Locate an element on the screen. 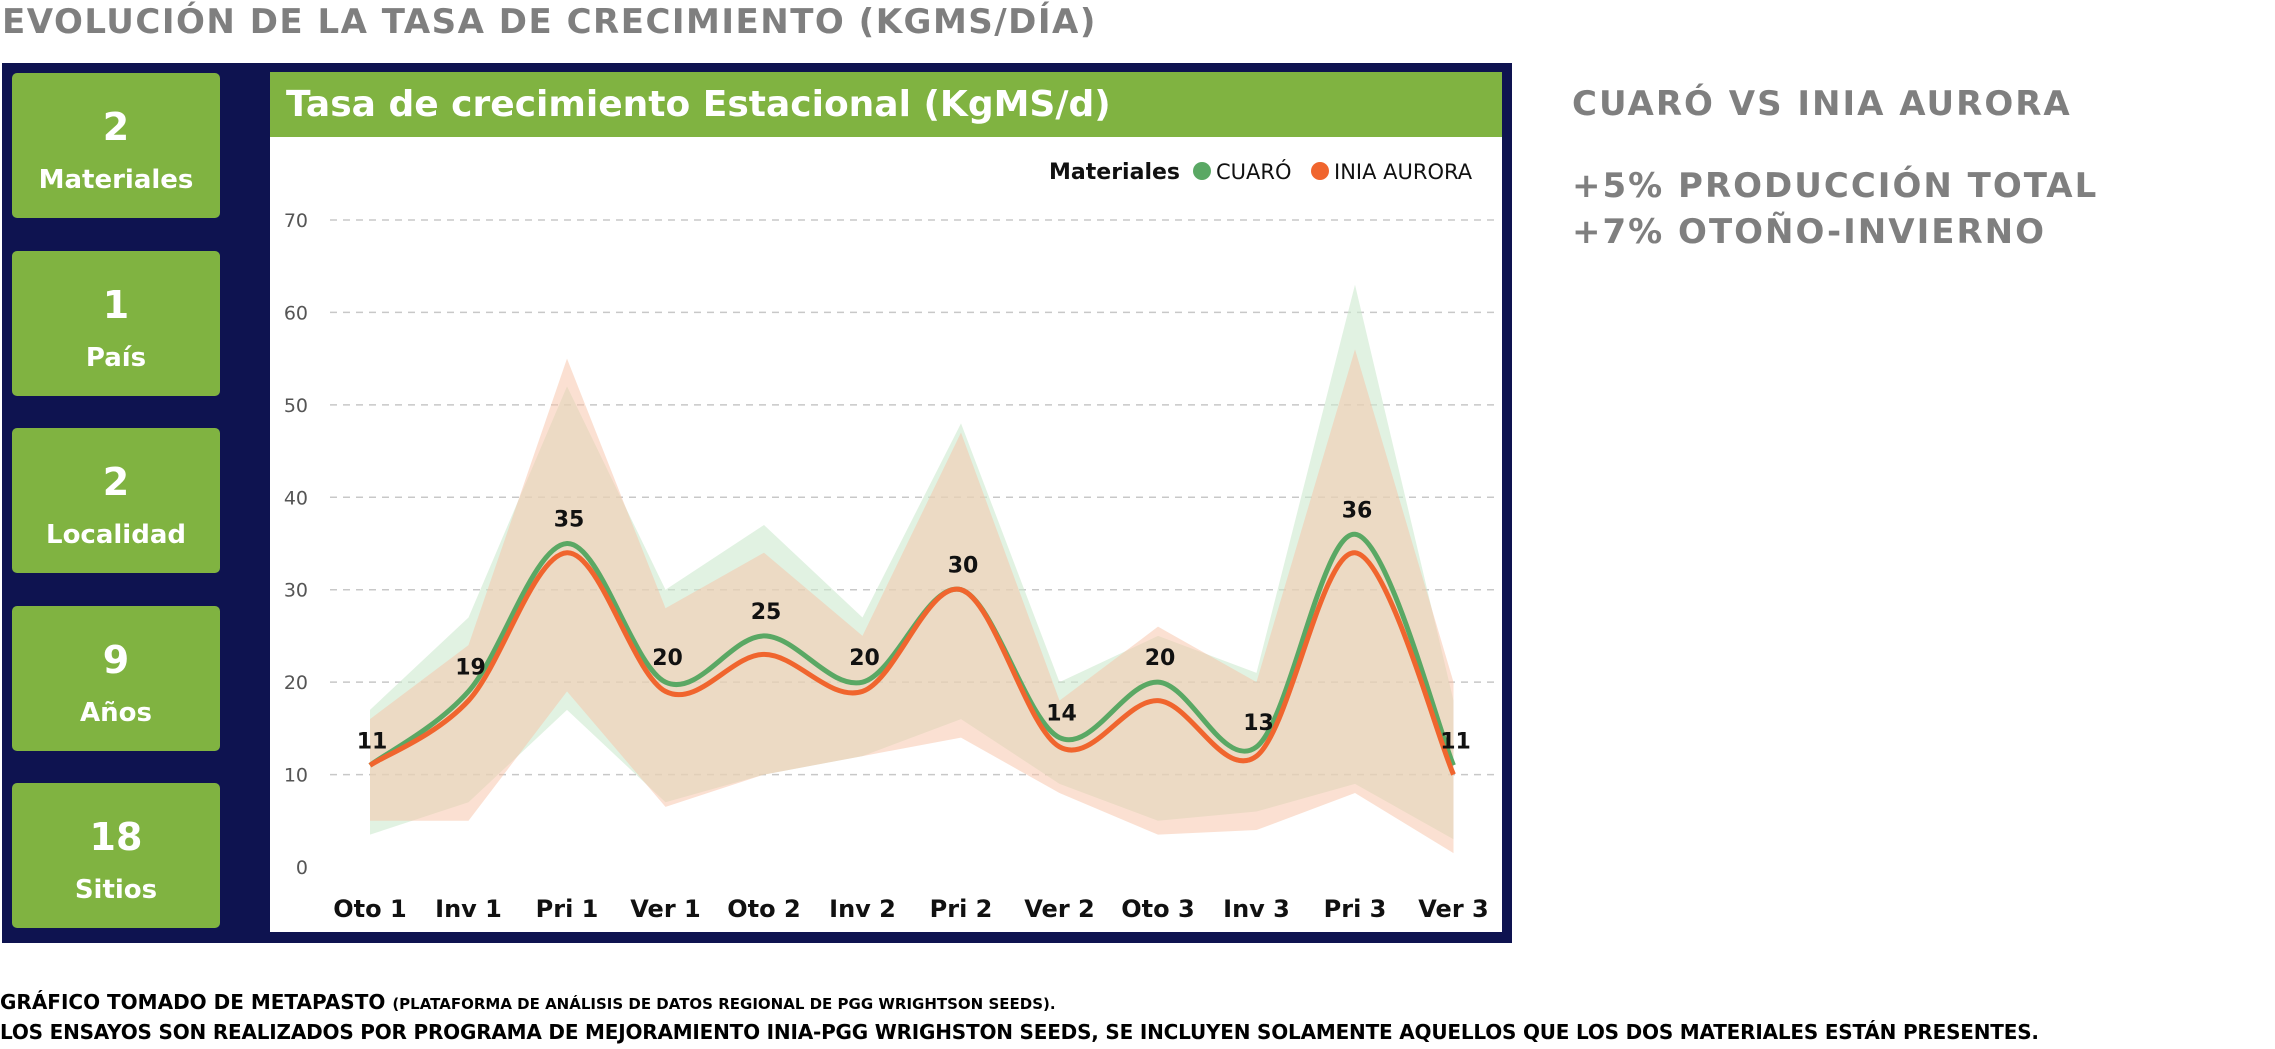  kpi-value: 1 is located at coordinates (116, 305).